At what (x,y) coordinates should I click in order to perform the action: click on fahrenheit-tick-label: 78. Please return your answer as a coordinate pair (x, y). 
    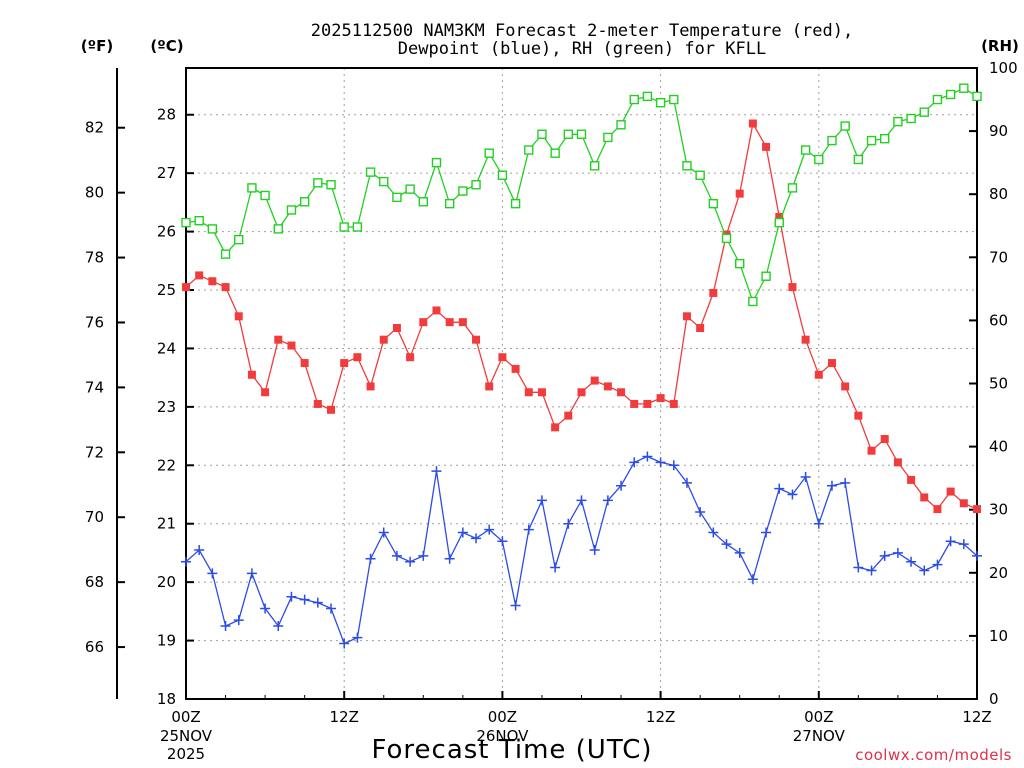
    Looking at the image, I should click on (94, 258).